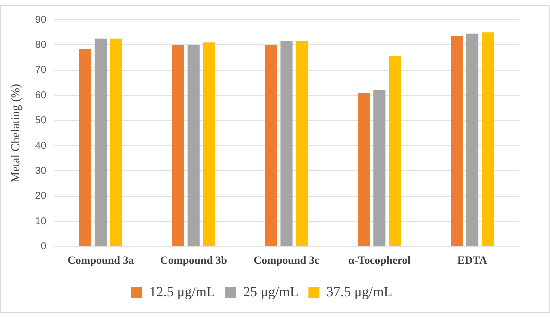  What do you see at coordinates (182, 293) in the screenshot?
I see `legend-label: 12.5 μg/mL` at bounding box center [182, 293].